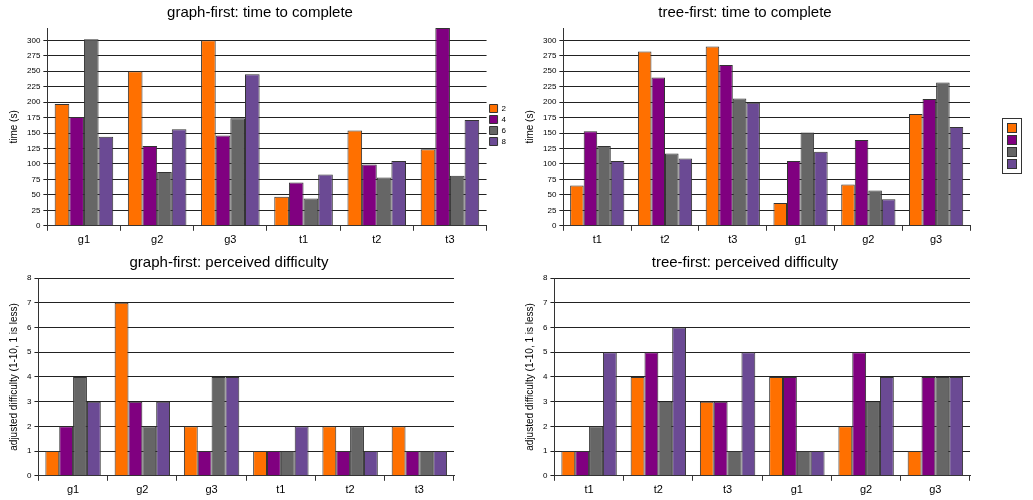  I want to click on legend-label: 6, so click(504, 130).